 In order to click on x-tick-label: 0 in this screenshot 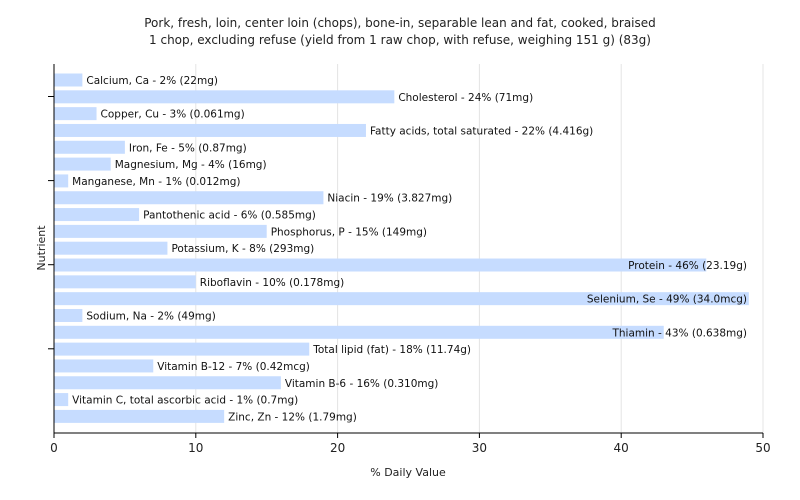, I will do `click(54, 448)`.